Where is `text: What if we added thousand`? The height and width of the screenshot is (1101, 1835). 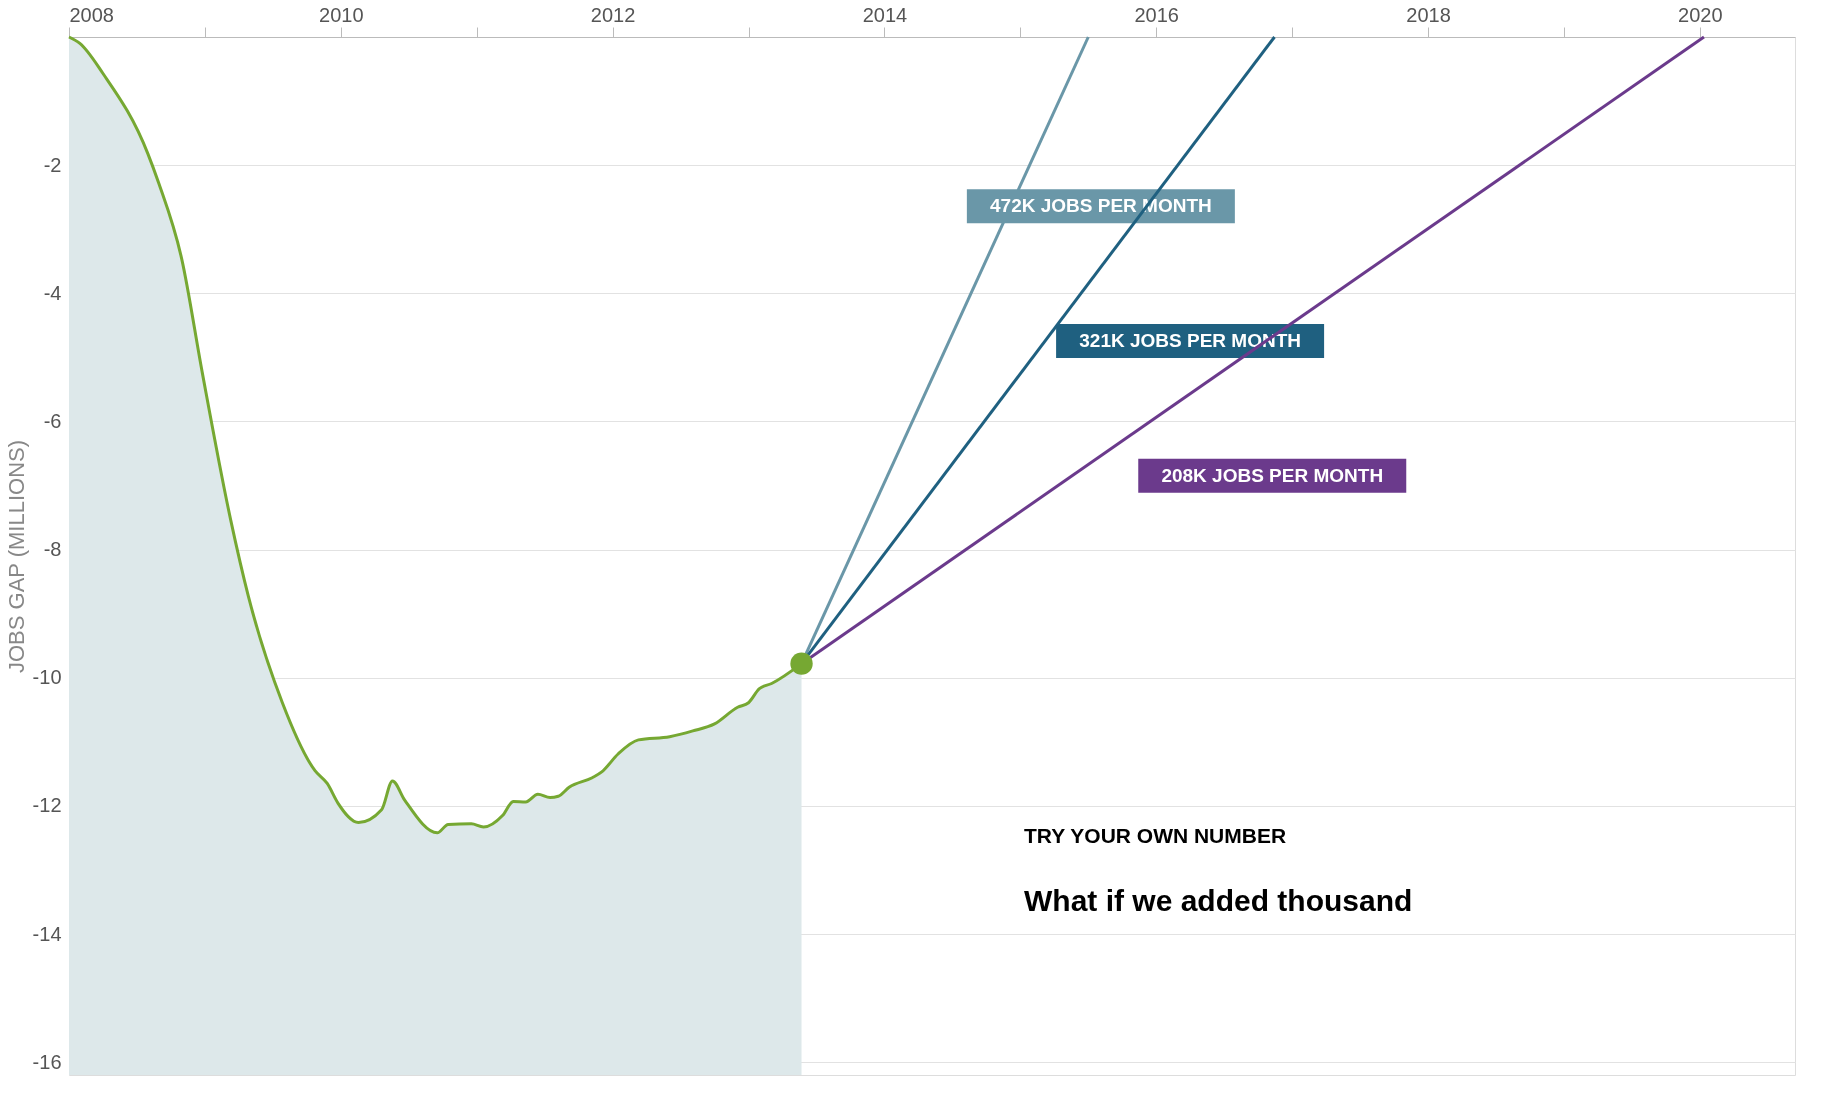
text: What if we added thousand is located at coordinates (1218, 900).